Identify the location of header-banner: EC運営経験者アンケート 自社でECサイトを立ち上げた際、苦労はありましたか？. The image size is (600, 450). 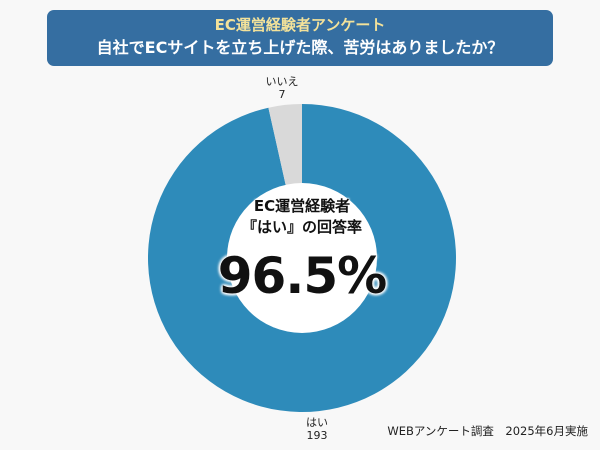
(300, 38).